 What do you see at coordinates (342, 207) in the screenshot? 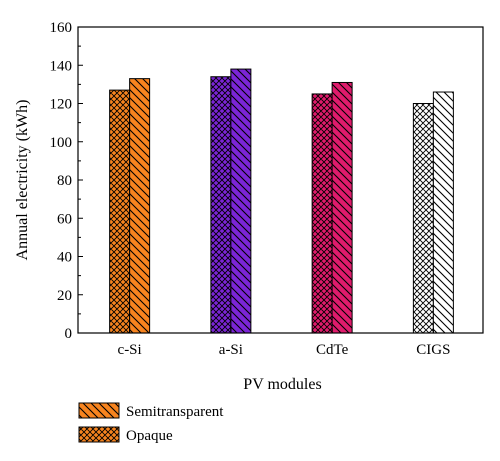
I see `bar-cdte-semitransparent` at bounding box center [342, 207].